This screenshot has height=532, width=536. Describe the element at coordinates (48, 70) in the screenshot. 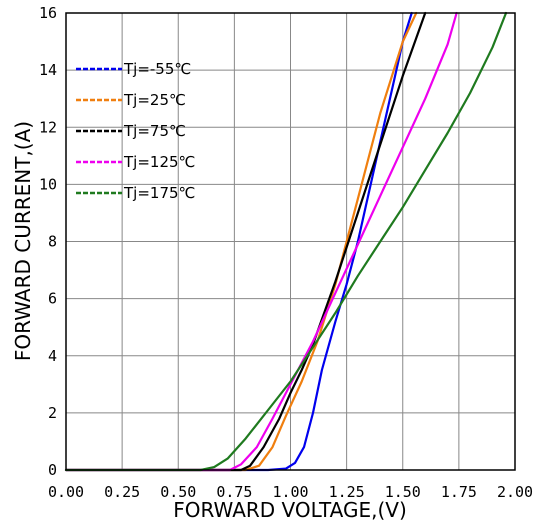

I see `y-tick-label: 14` at that location.